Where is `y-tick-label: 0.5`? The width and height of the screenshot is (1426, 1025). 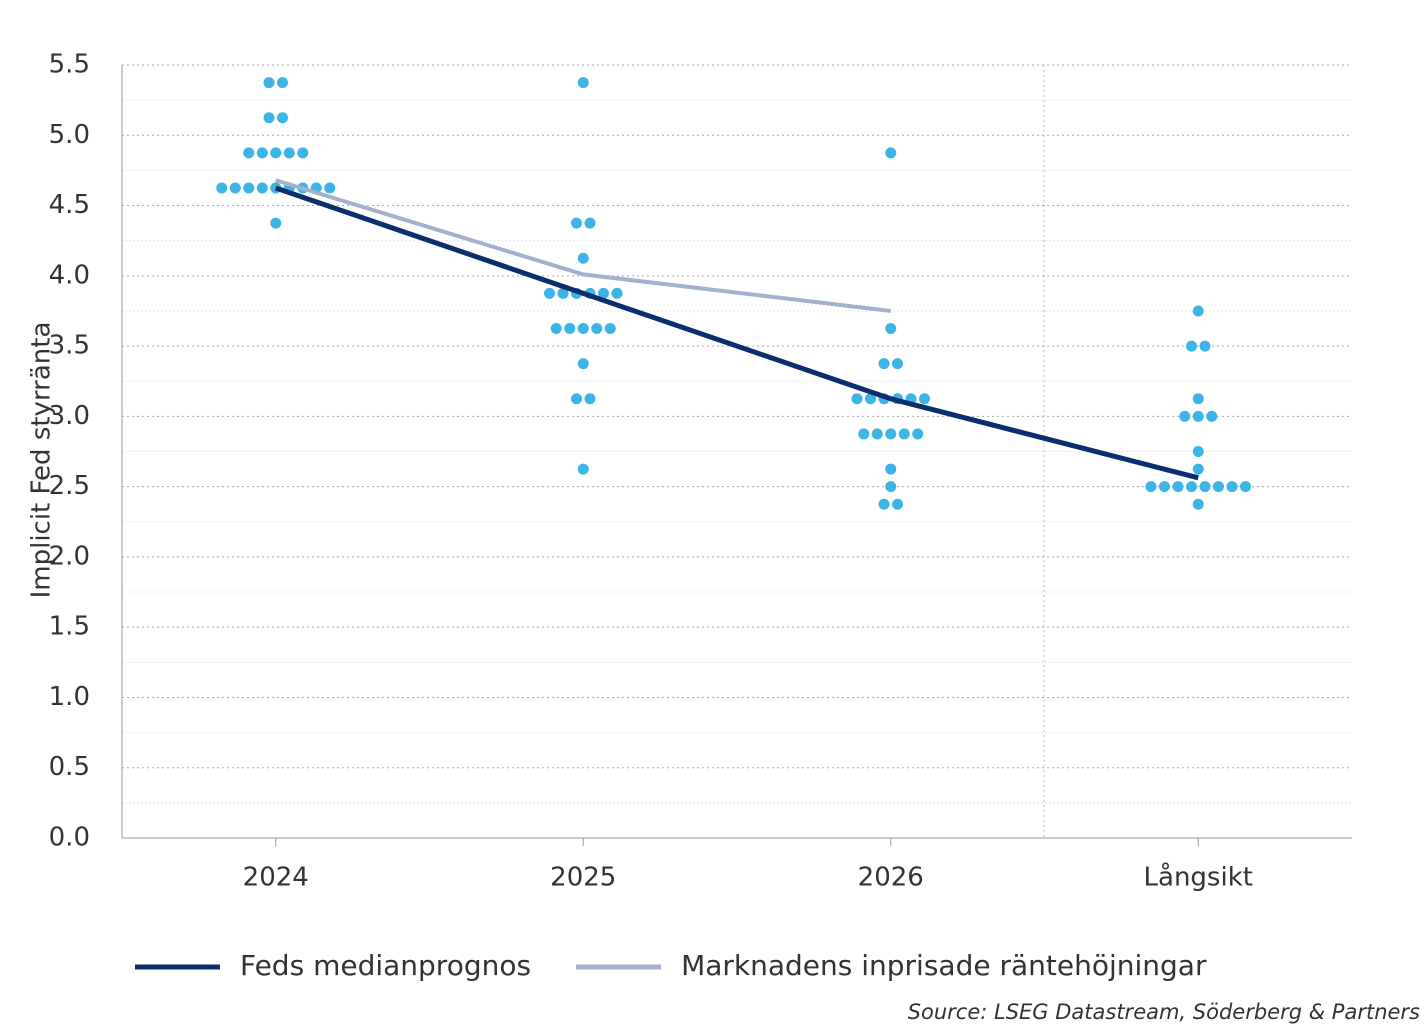
y-tick-label: 0.5 is located at coordinates (69, 767).